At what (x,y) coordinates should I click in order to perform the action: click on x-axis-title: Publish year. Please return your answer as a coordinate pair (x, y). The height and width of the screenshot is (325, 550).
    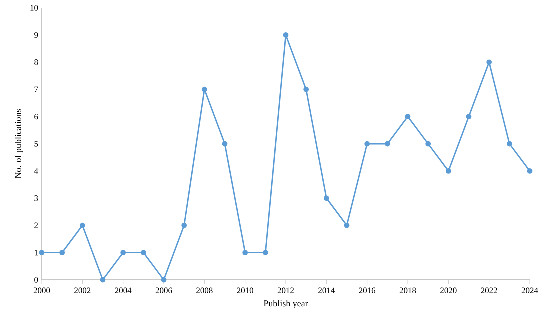
    Looking at the image, I should click on (286, 304).